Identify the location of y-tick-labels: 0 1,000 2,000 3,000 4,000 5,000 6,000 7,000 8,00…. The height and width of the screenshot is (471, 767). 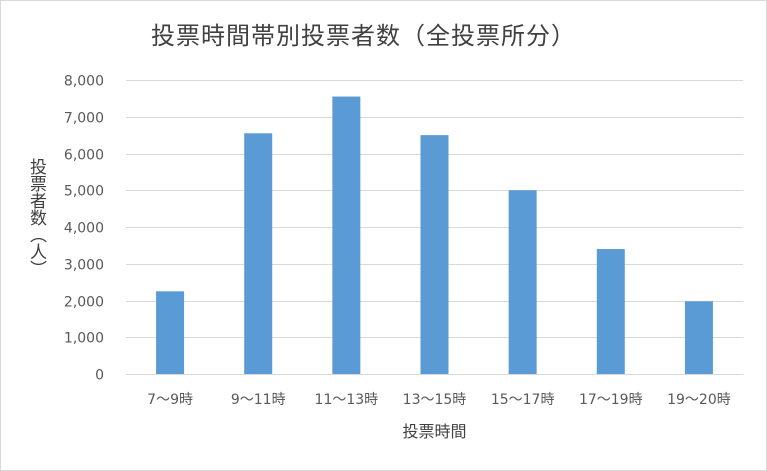
(84, 229).